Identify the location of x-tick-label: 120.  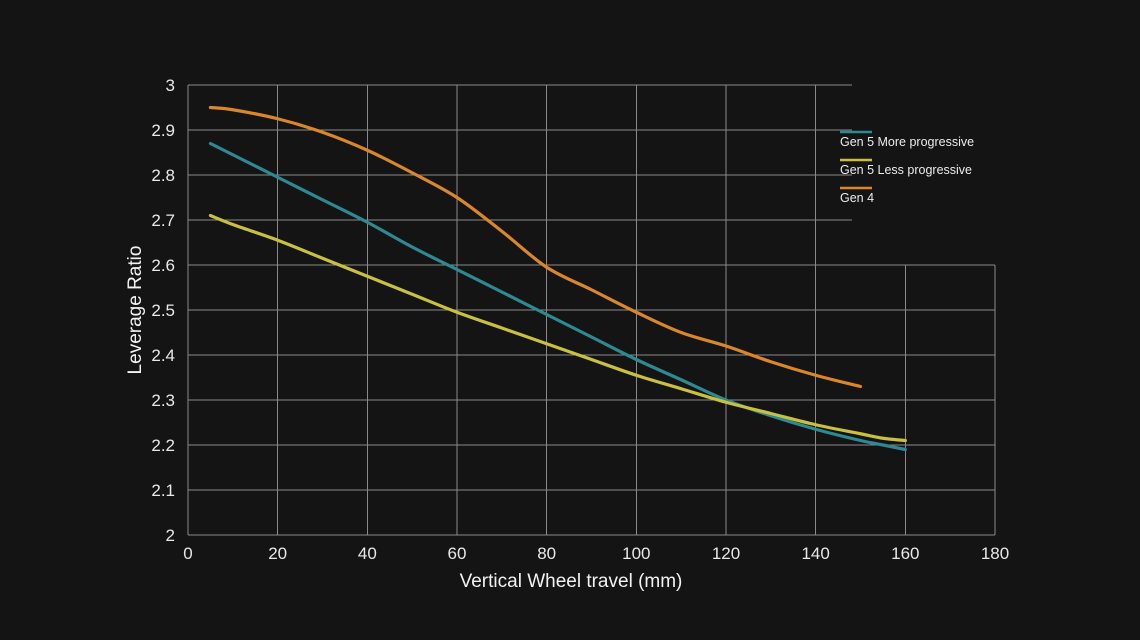
(726, 553).